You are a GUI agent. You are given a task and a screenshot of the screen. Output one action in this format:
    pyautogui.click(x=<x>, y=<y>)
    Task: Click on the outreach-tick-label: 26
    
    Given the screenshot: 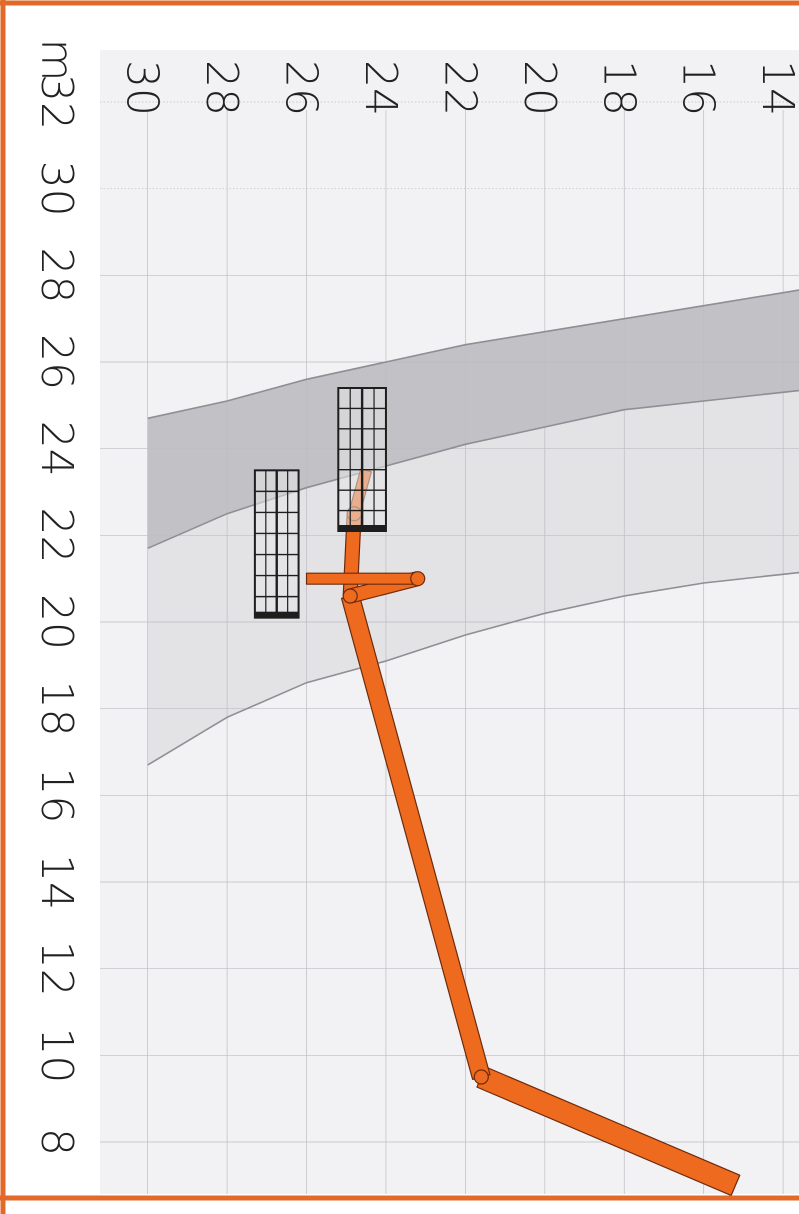 What is the action you would take?
    pyautogui.click(x=56, y=362)
    